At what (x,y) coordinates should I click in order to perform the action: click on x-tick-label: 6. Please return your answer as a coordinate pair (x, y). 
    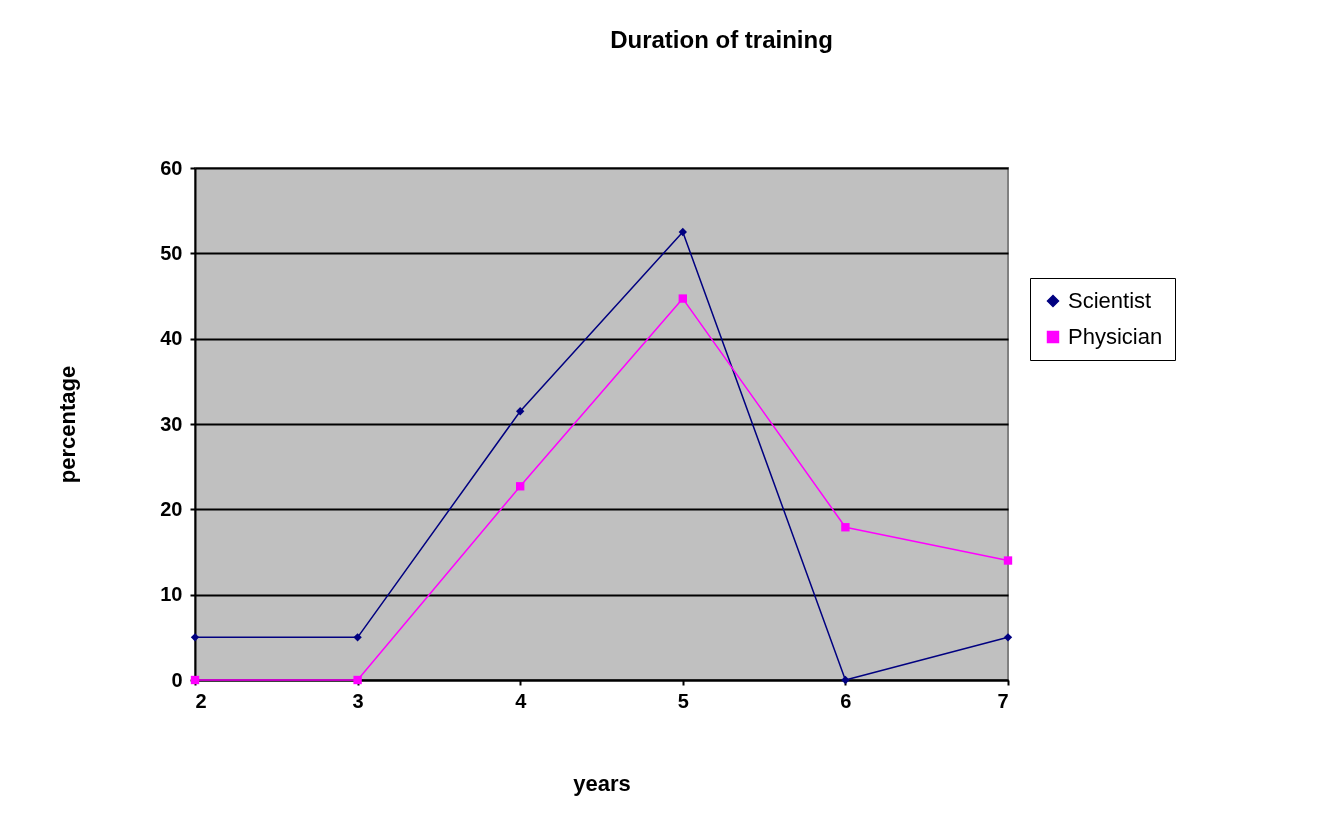
    Looking at the image, I should click on (846, 700).